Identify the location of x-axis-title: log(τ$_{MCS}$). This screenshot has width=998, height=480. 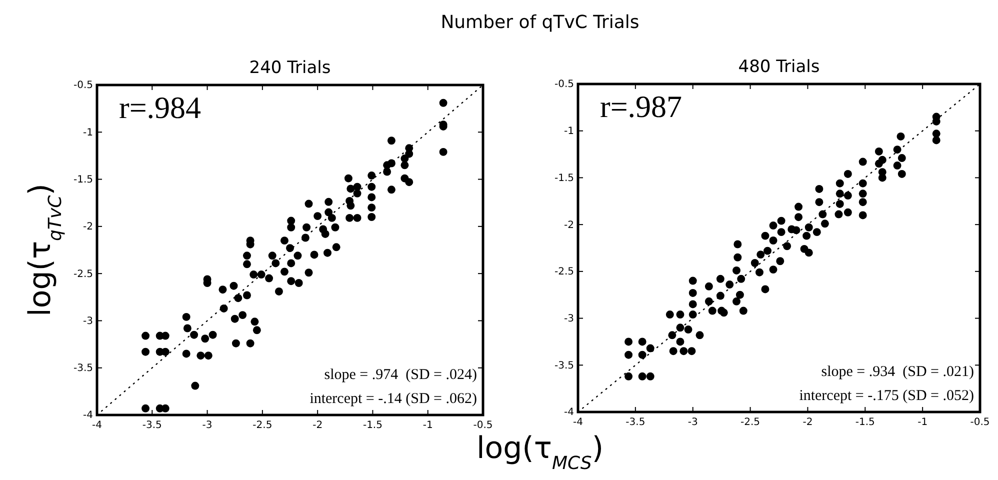
(540, 452).